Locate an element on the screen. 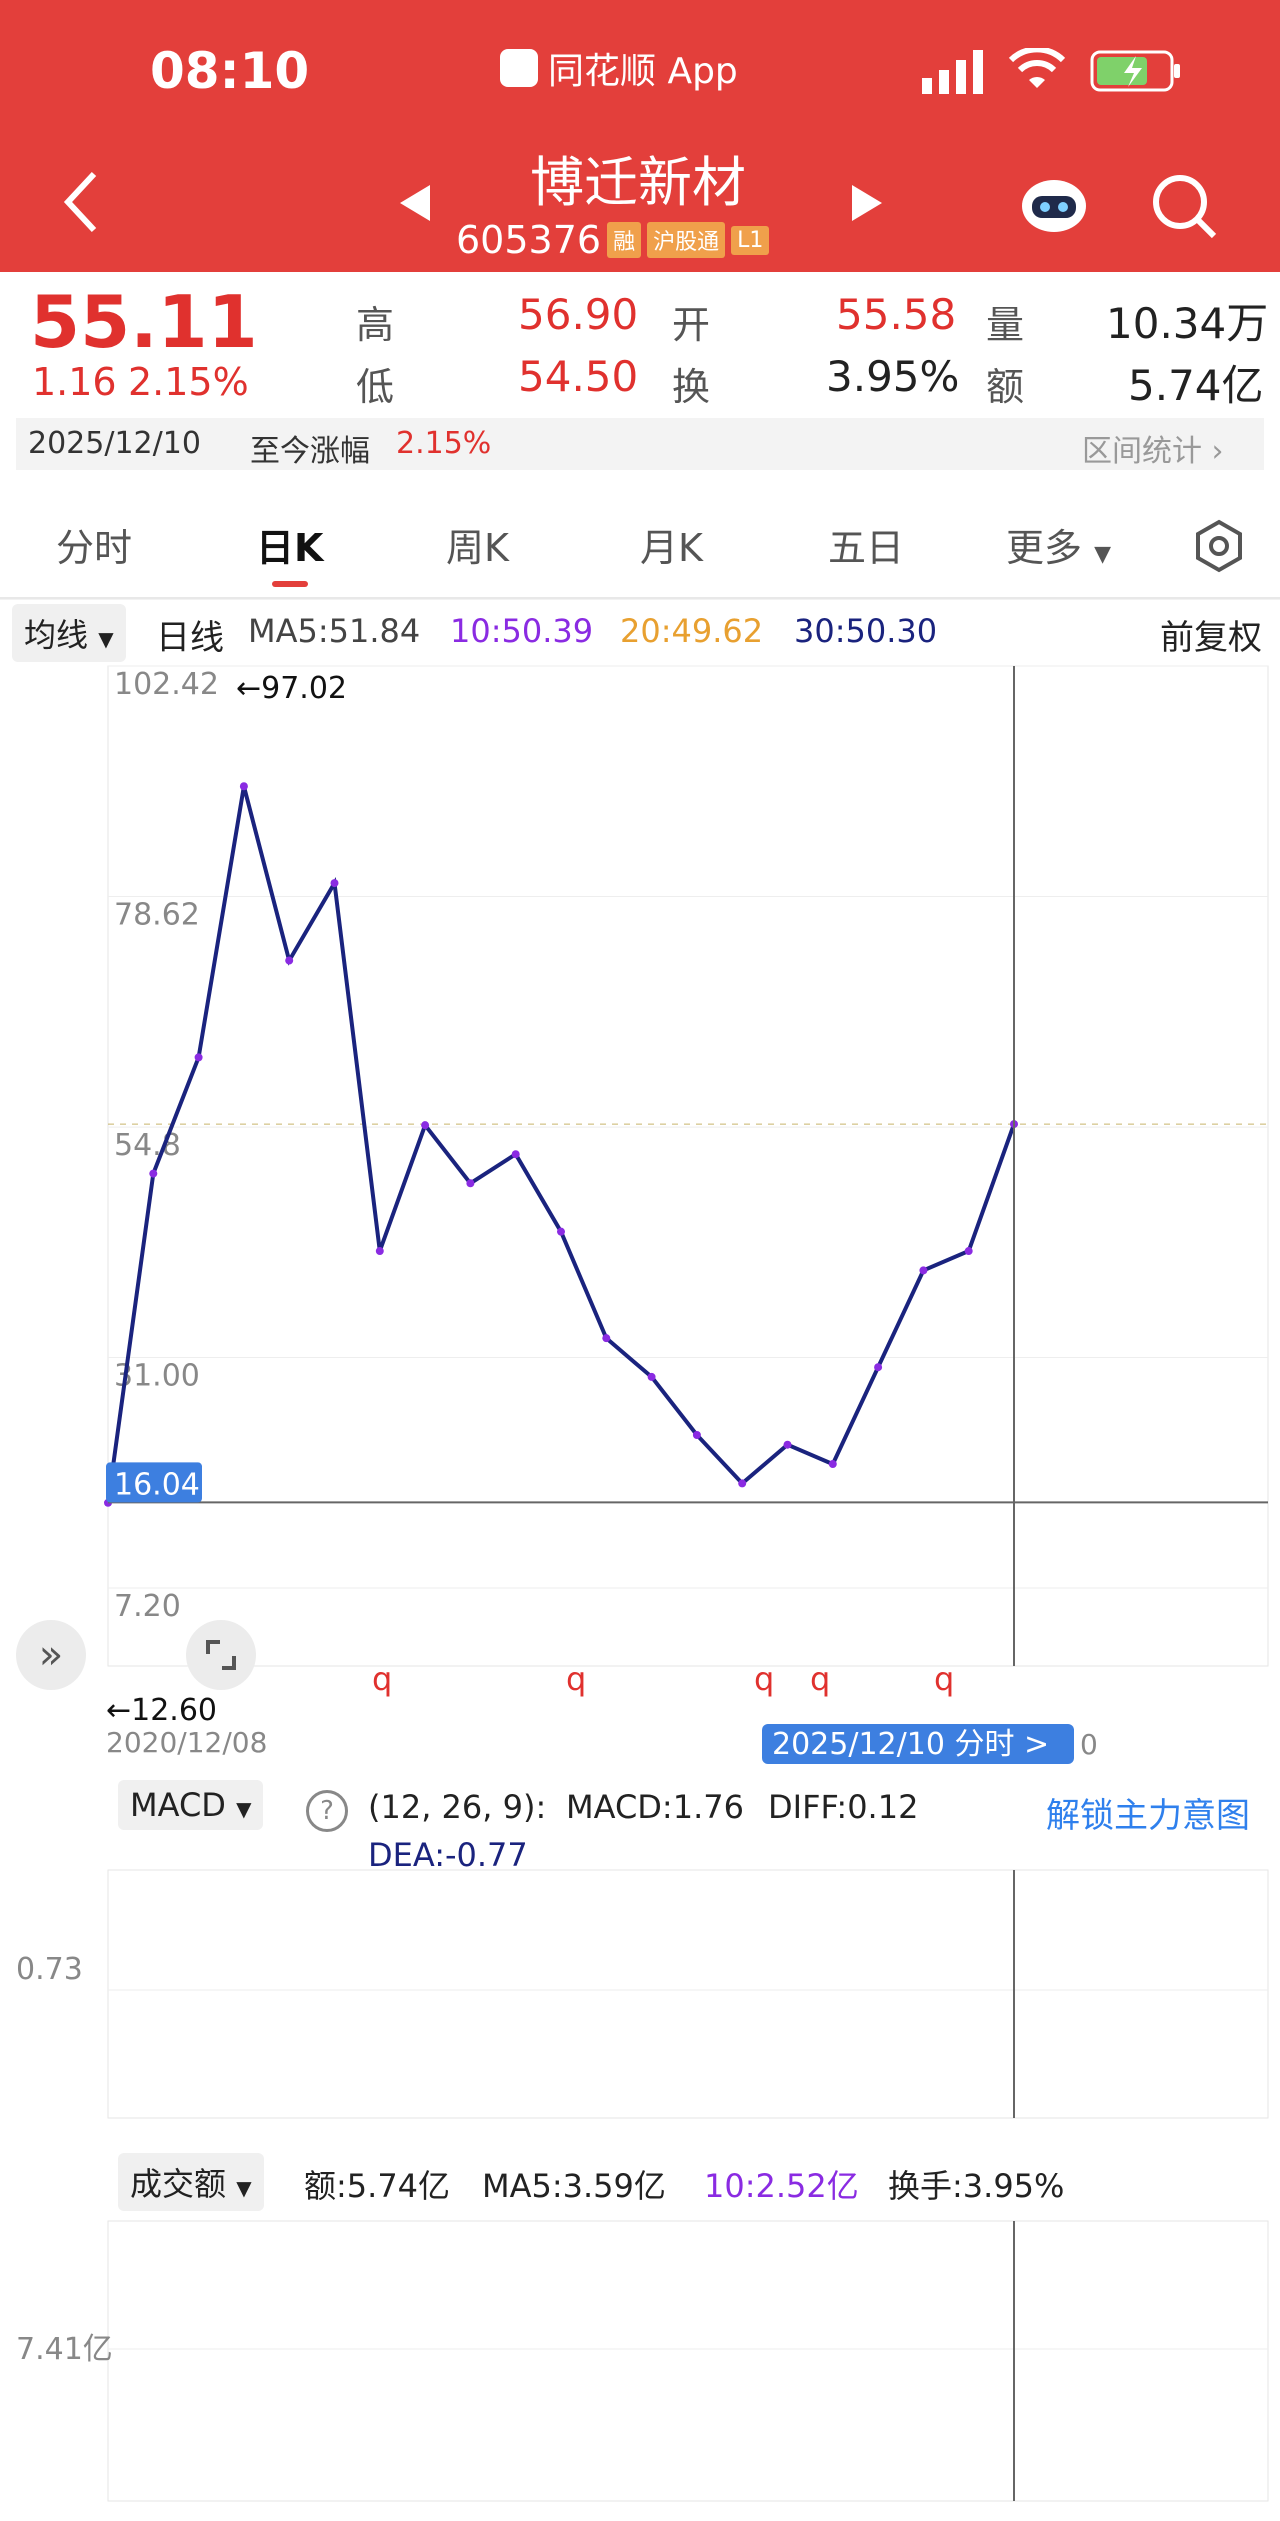  y-tick-label: 78.62 is located at coordinates (157, 914).